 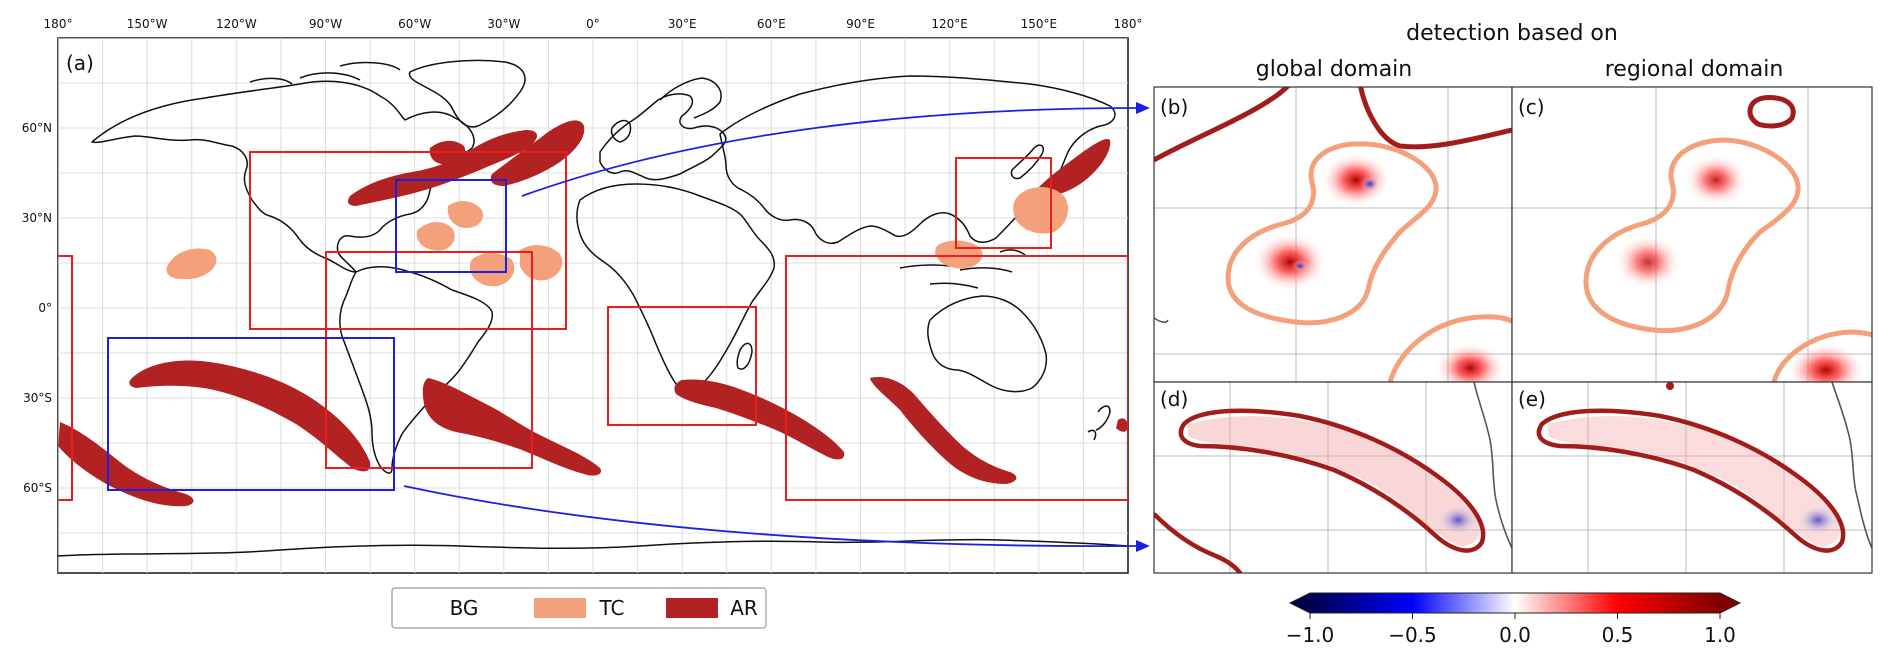 I want to click on ar-small-east, so click(x=1122, y=425).